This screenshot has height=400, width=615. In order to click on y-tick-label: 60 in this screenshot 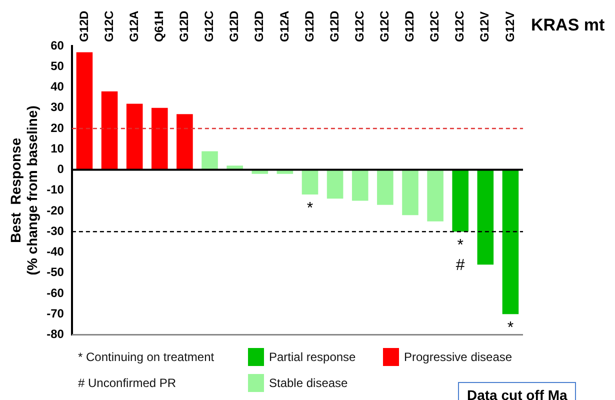, I will do `click(57, 45)`.